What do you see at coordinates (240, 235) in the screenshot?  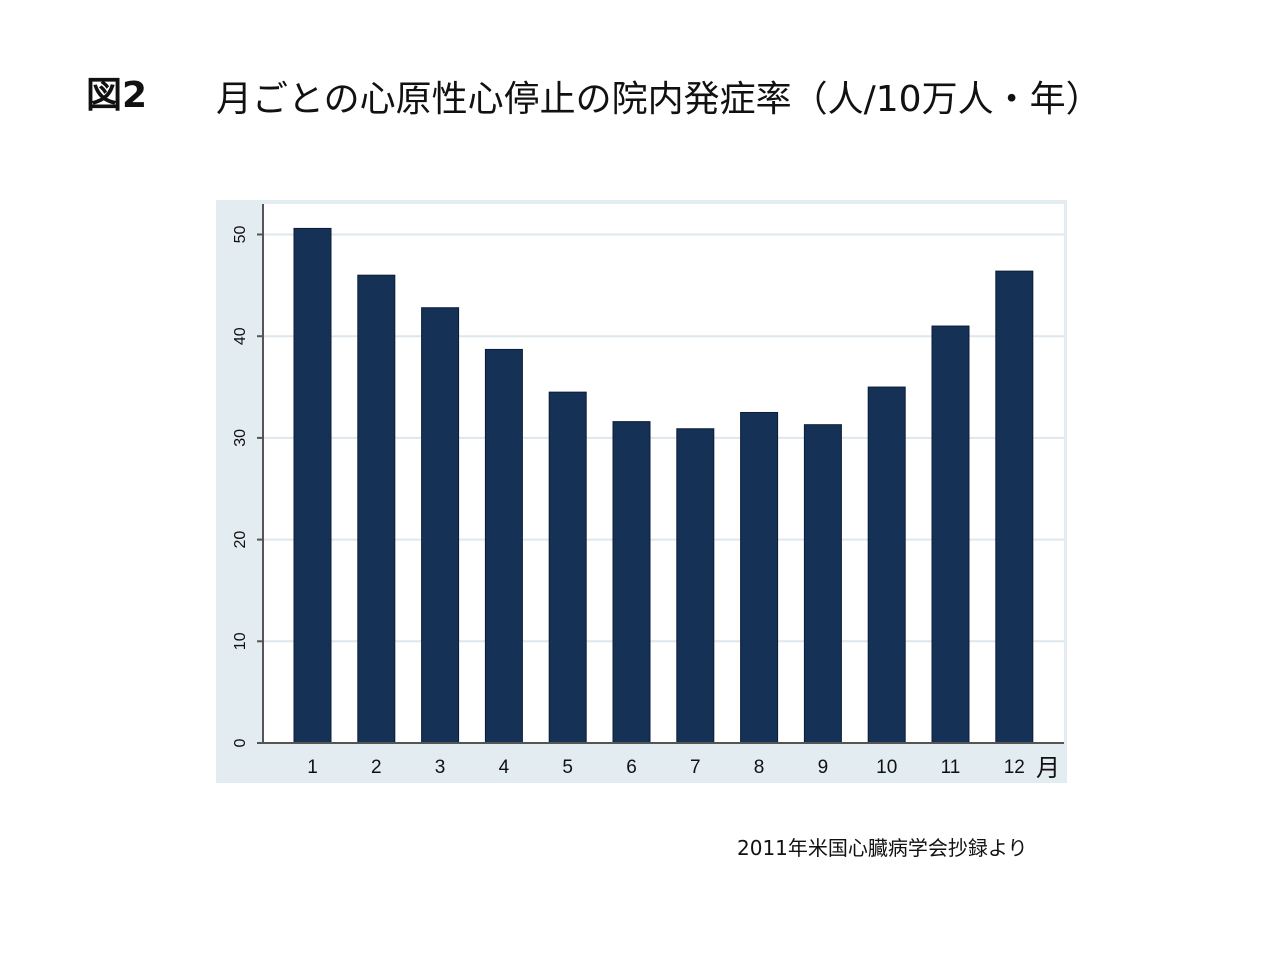 I see `y-tick-label: 50` at bounding box center [240, 235].